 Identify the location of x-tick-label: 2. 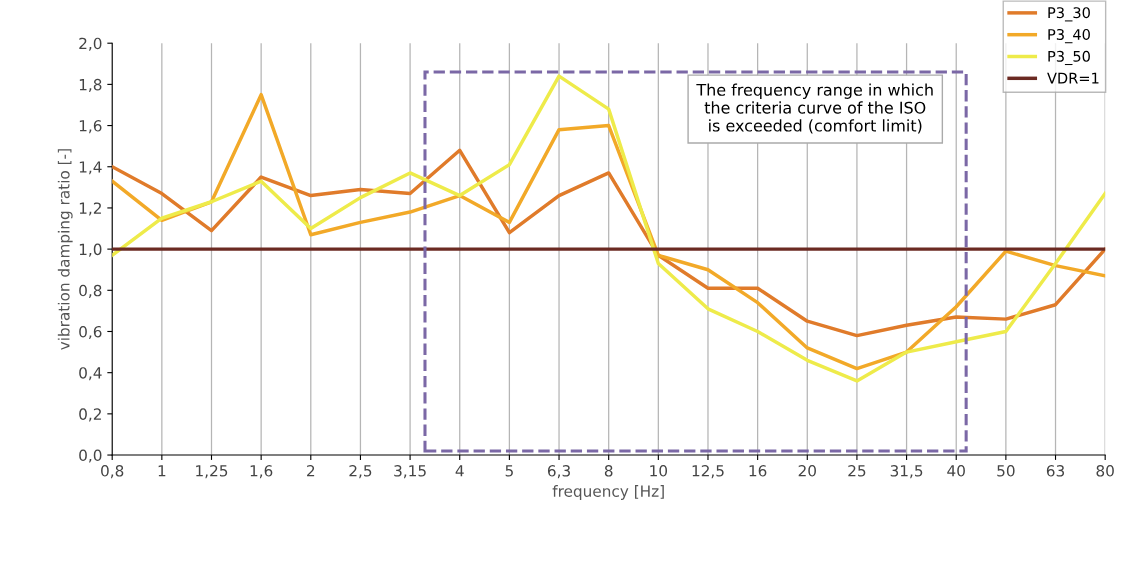
(311, 471).